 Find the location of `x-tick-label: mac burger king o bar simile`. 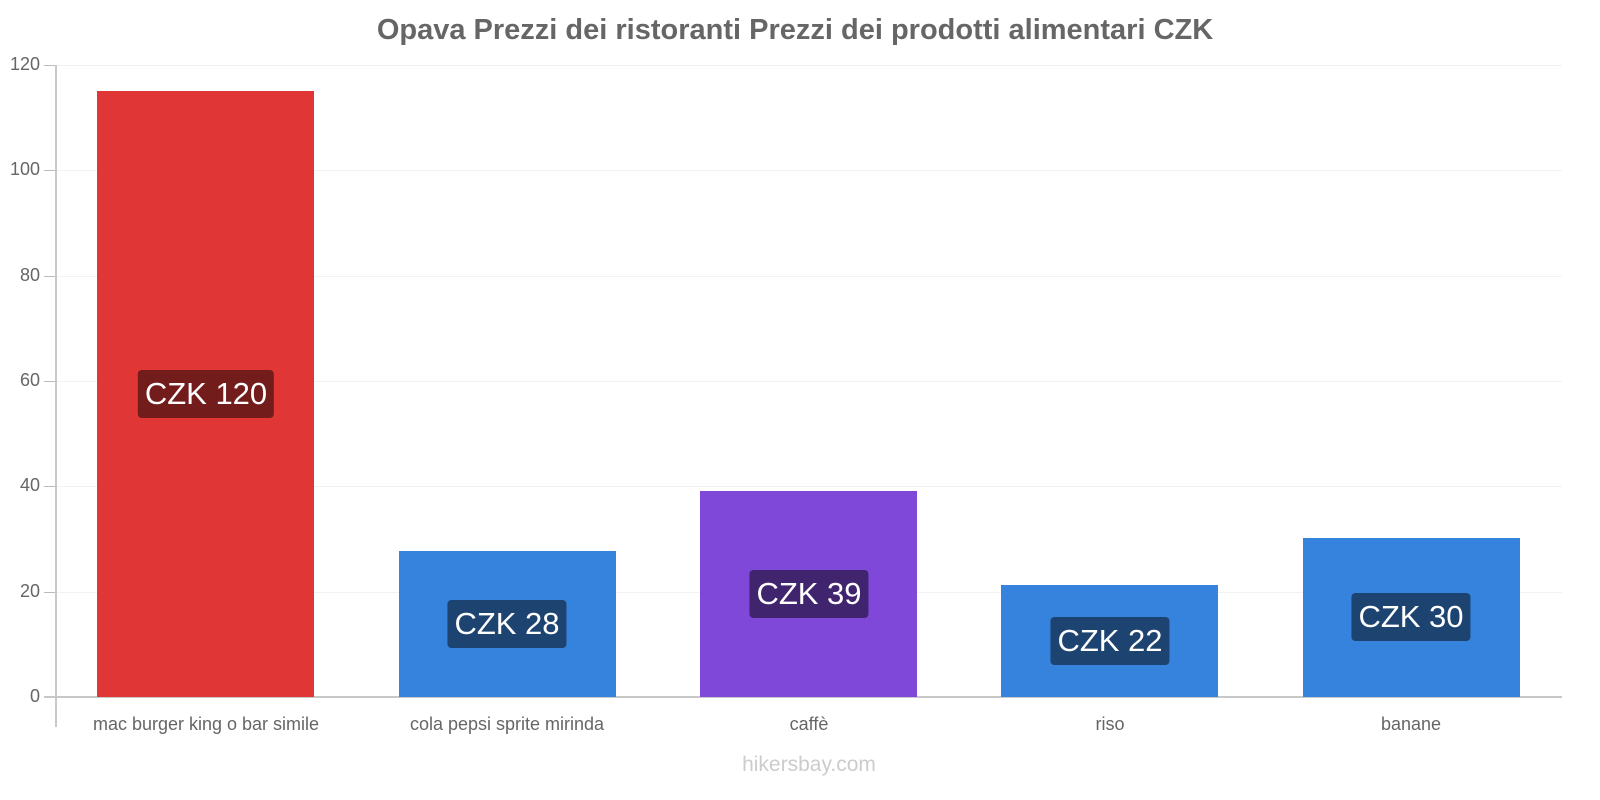

x-tick-label: mac burger king o bar simile is located at coordinates (206, 724).